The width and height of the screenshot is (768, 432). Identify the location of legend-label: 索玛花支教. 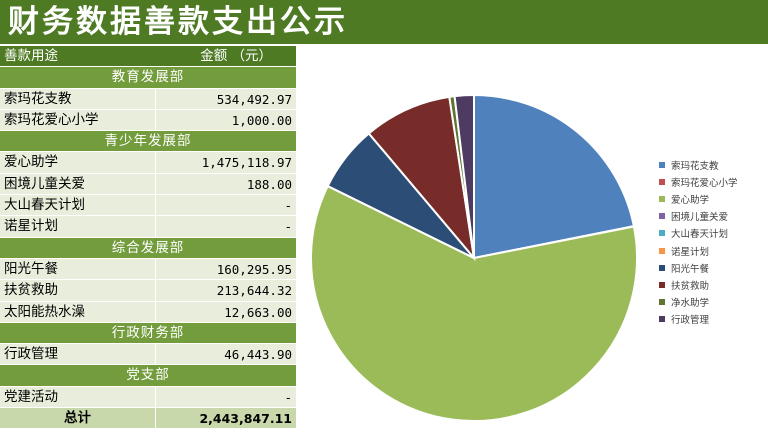
(695, 166).